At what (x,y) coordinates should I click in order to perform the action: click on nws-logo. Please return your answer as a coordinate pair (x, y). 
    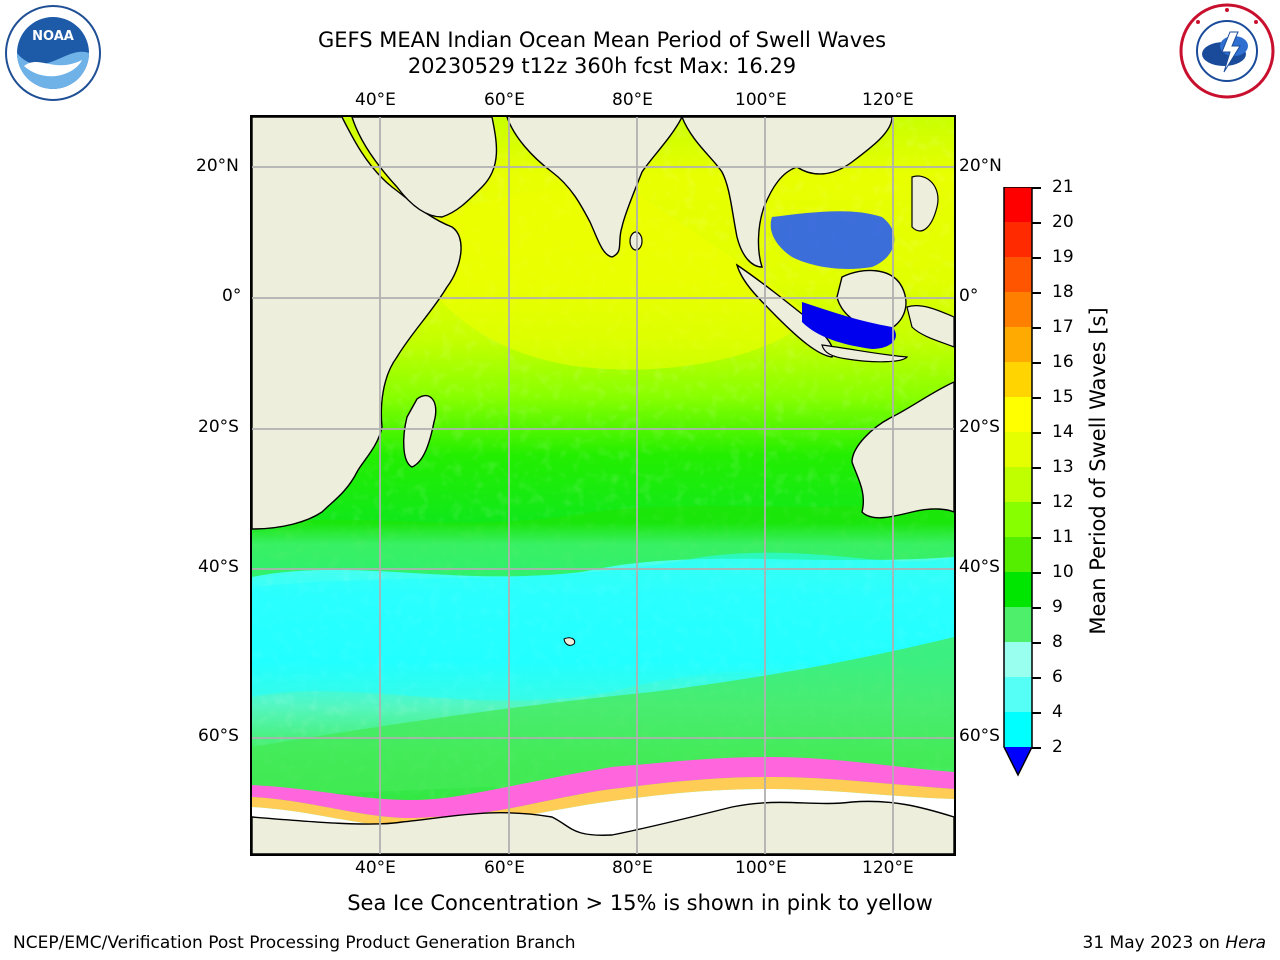
    Looking at the image, I should click on (1227, 51).